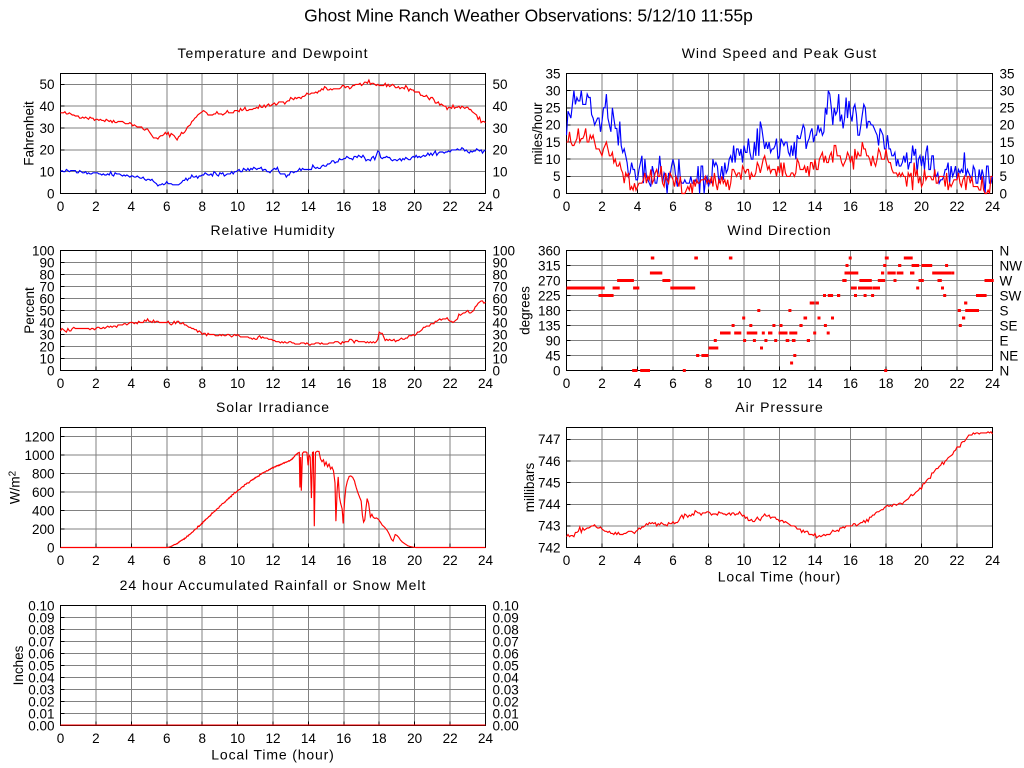  What do you see at coordinates (549, 547) in the screenshot?
I see `svg-text: 742` at bounding box center [549, 547].